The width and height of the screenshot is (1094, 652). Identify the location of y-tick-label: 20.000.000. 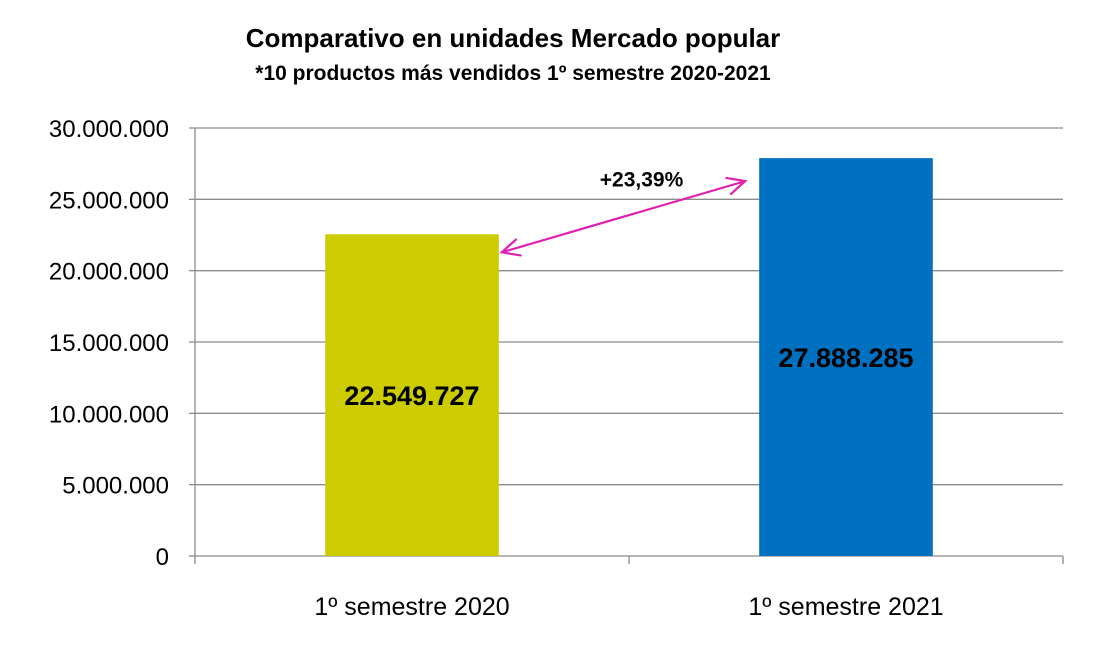
(109, 272).